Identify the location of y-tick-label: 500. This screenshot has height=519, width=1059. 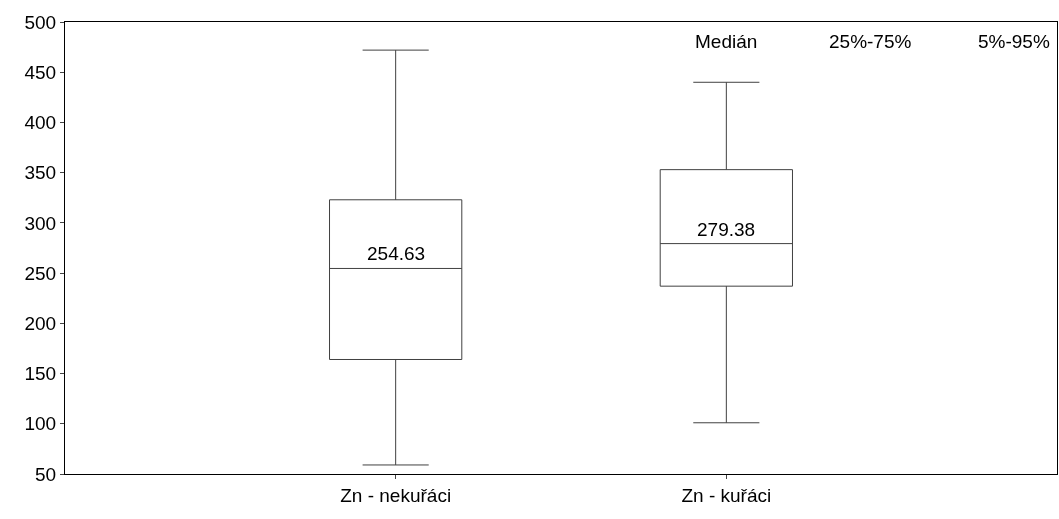
(40, 22).